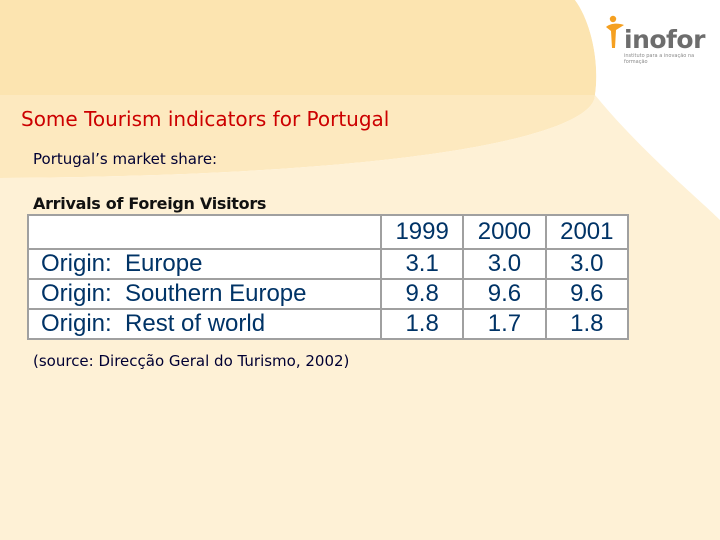 Image resolution: width=720 pixels, height=540 pixels. I want to click on table-row: Origin: Europe 3.1 3.0 3.0, so click(328, 264).